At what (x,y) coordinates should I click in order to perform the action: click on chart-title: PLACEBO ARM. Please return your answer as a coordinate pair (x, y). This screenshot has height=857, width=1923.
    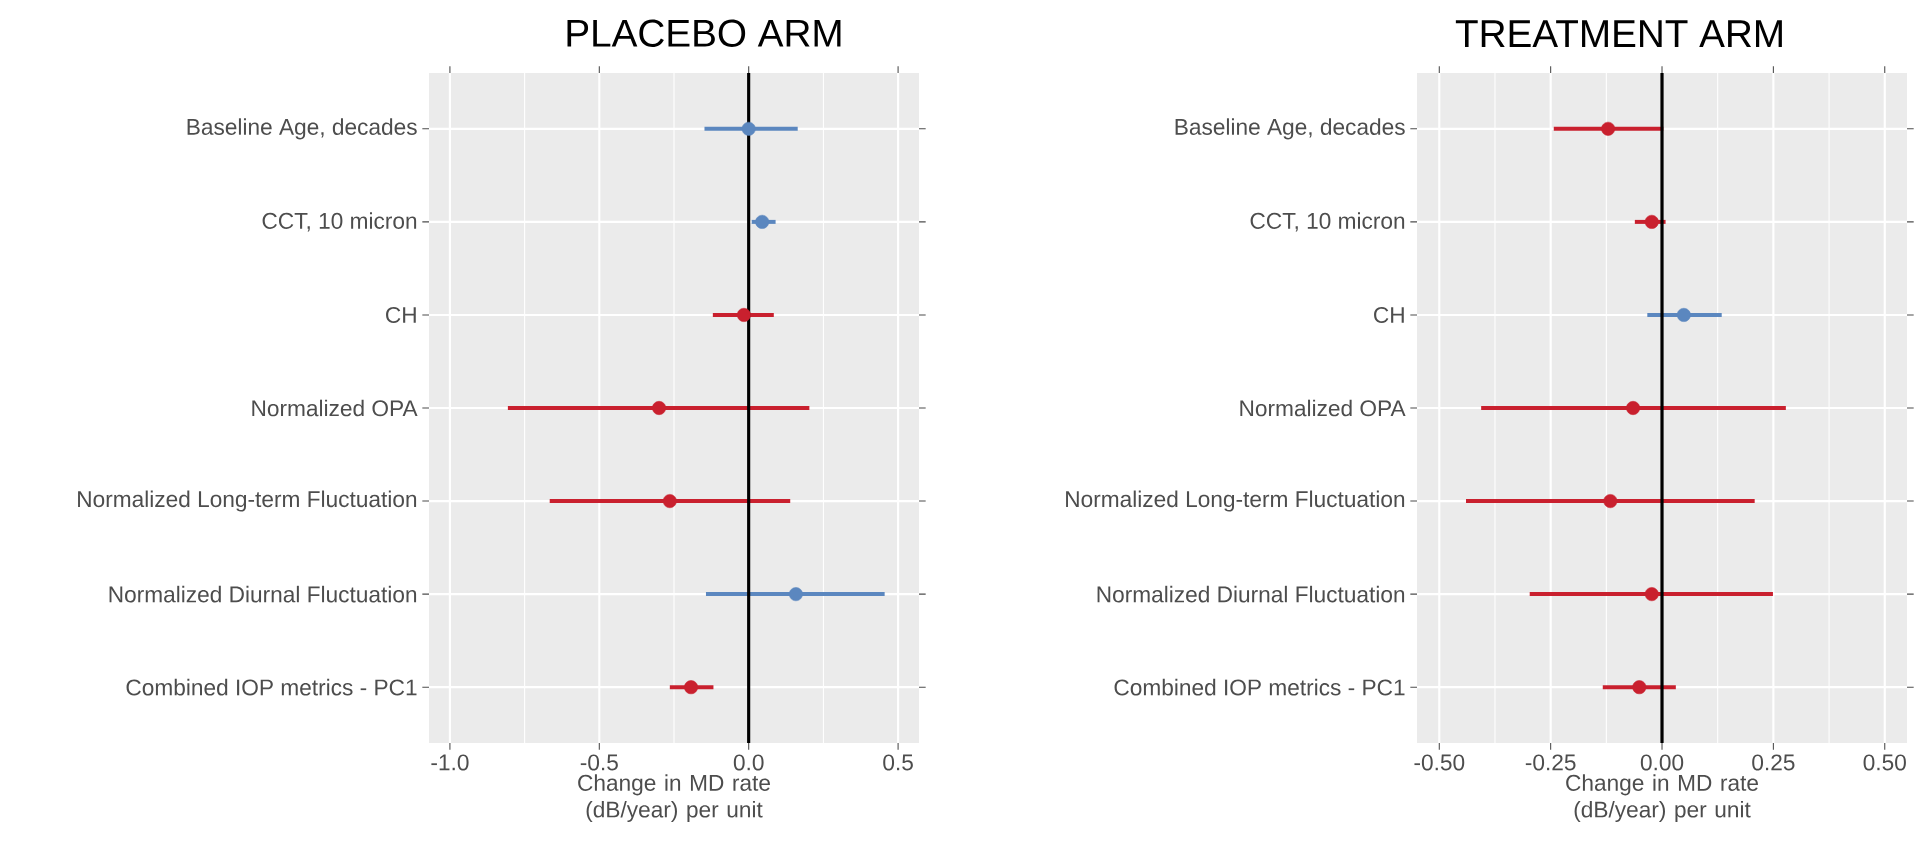
    Looking at the image, I should click on (704, 33).